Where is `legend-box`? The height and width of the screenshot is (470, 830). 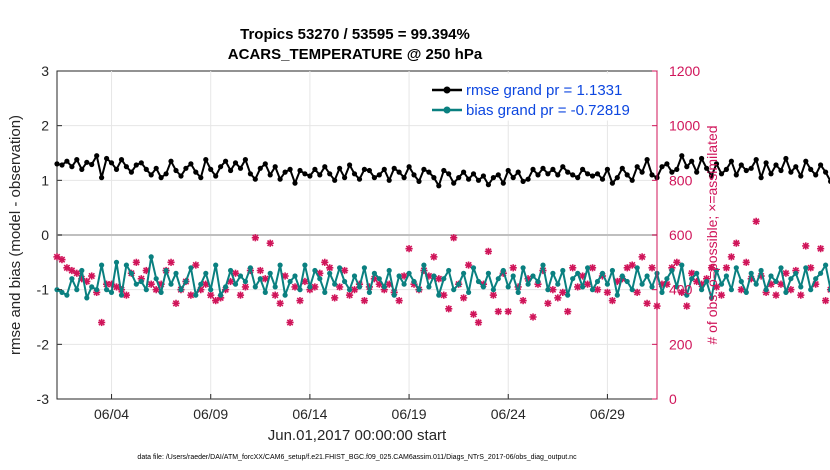 legend-box is located at coordinates (540, 97).